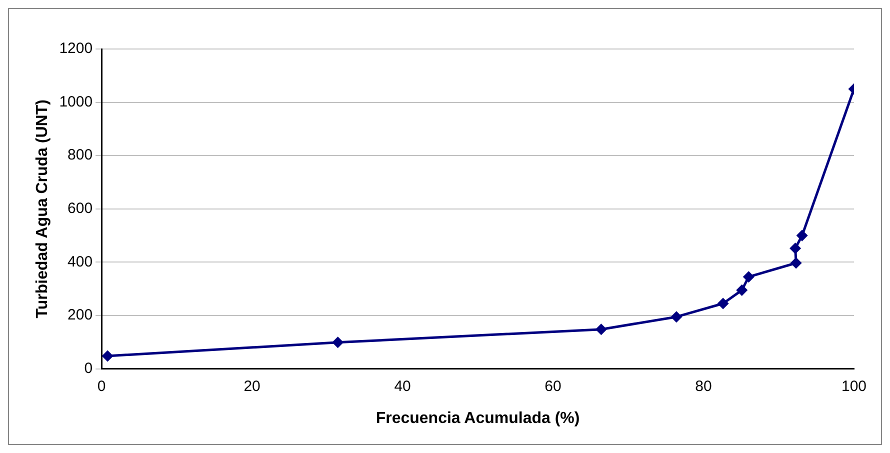 Image resolution: width=890 pixels, height=453 pixels. Describe the element at coordinates (402, 386) in the screenshot. I see `x-tick-label: 40` at that location.